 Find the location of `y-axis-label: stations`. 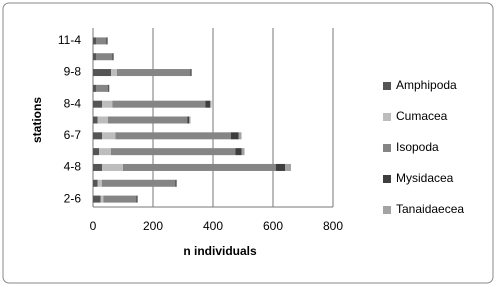

y-axis-label: stations is located at coordinates (37, 120).